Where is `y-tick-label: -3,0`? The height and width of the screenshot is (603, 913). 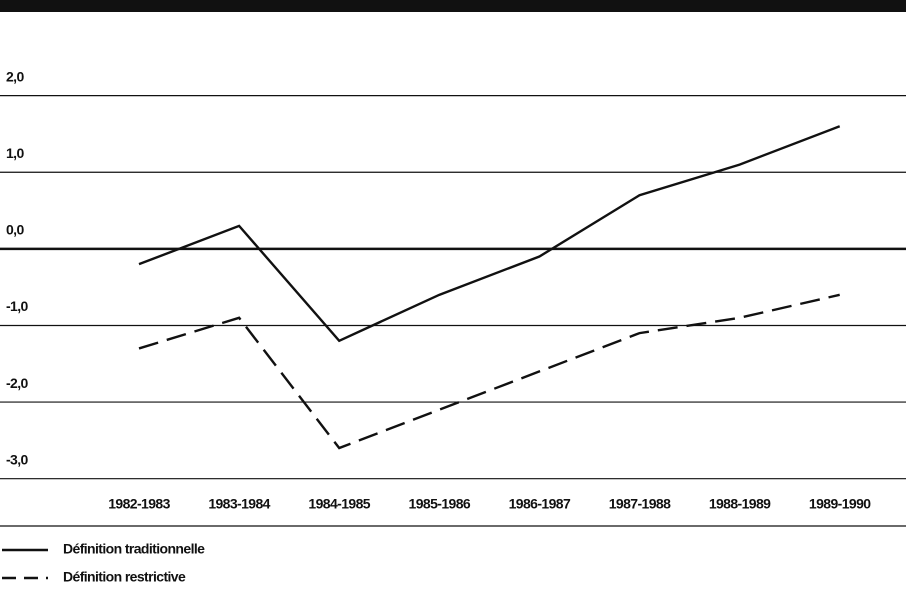
y-tick-label: -3,0 is located at coordinates (17, 459).